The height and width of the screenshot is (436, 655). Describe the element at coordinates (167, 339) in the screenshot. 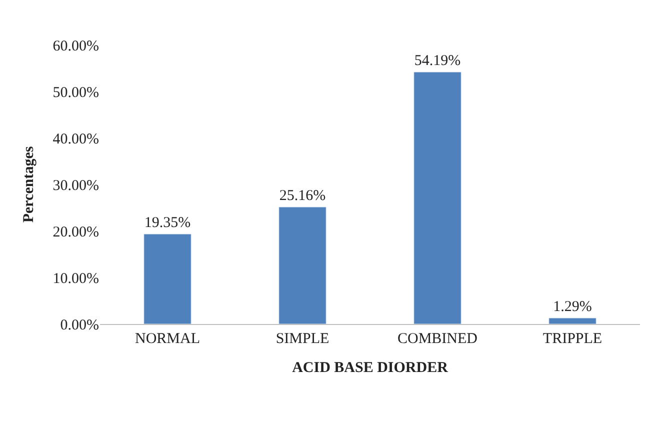

I see `x-tick-label: NORMAL` at that location.